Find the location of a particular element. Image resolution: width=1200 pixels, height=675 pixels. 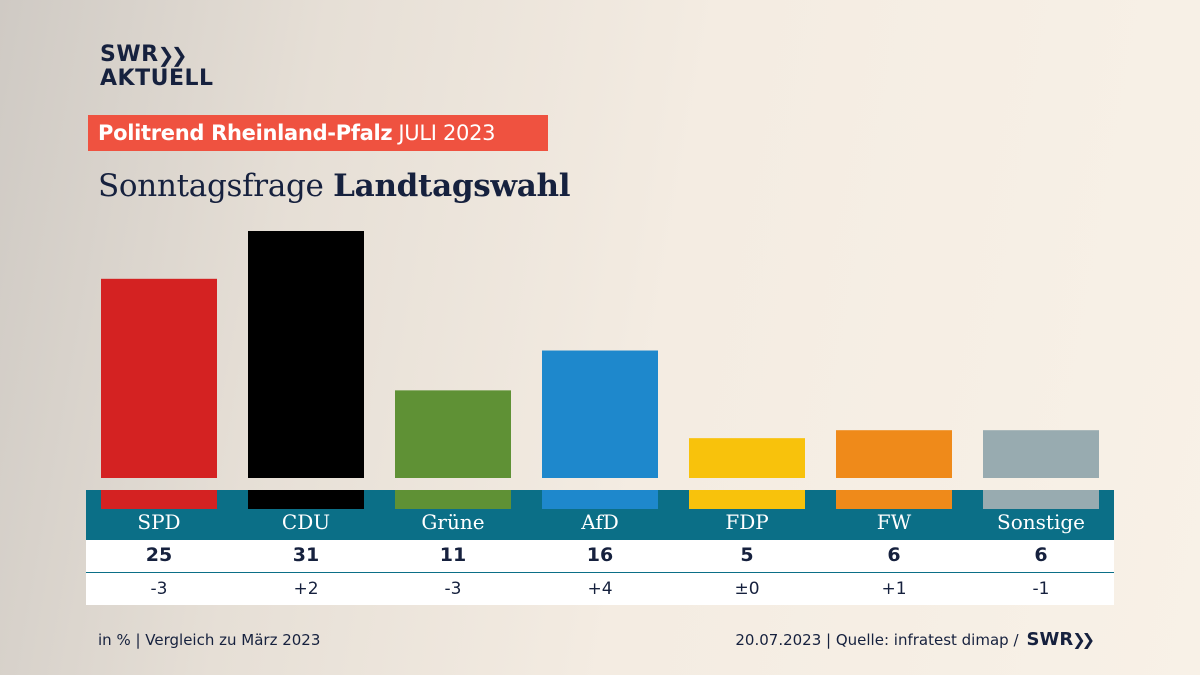

color-strip-spd is located at coordinates (159, 499).